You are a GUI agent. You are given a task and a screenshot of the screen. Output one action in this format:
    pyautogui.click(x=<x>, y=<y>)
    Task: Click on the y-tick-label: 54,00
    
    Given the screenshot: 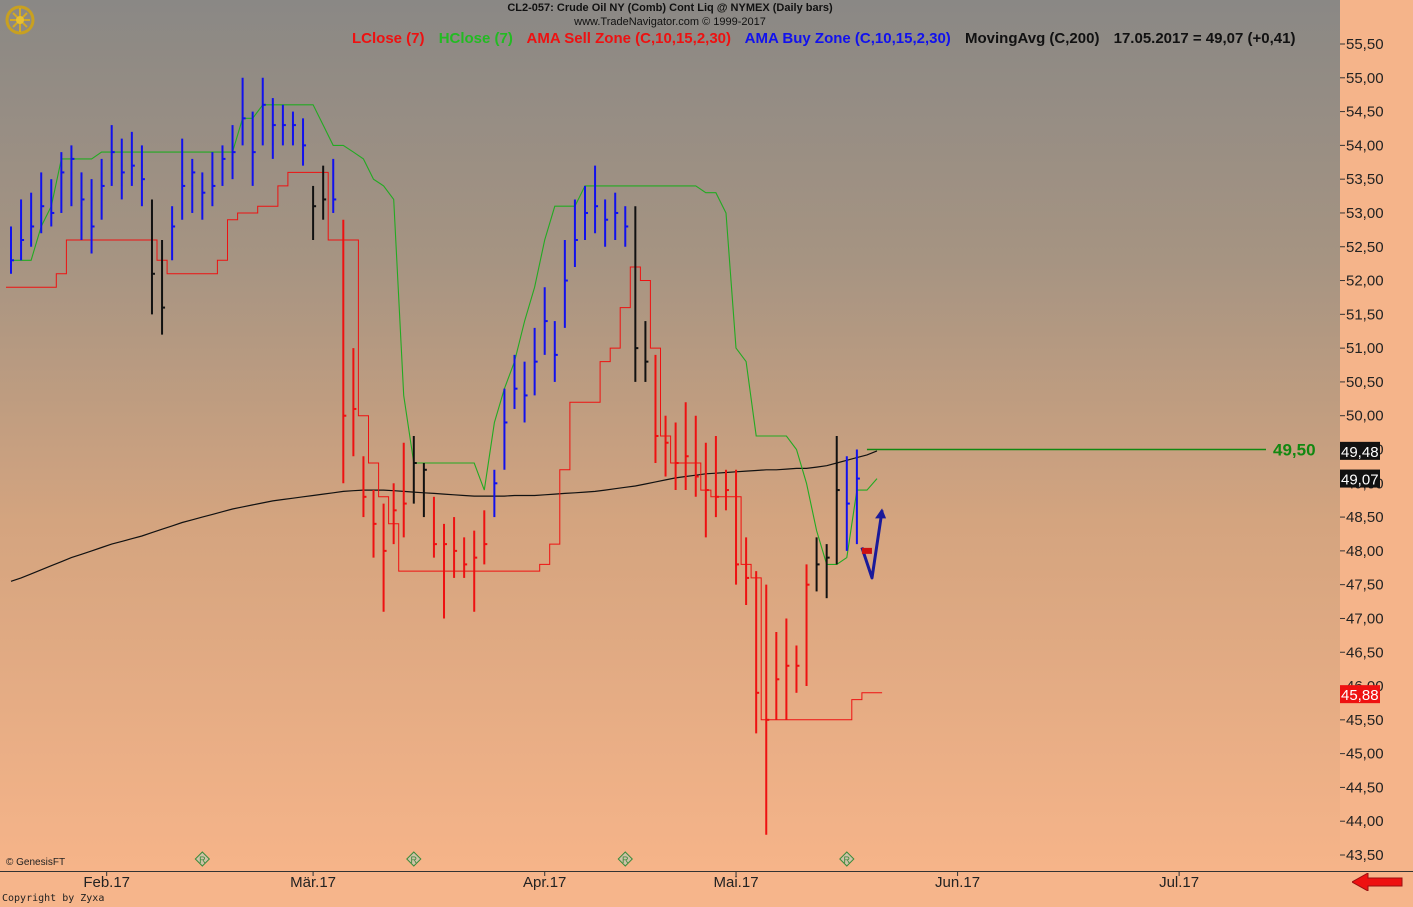 What is the action you would take?
    pyautogui.click(x=1365, y=145)
    